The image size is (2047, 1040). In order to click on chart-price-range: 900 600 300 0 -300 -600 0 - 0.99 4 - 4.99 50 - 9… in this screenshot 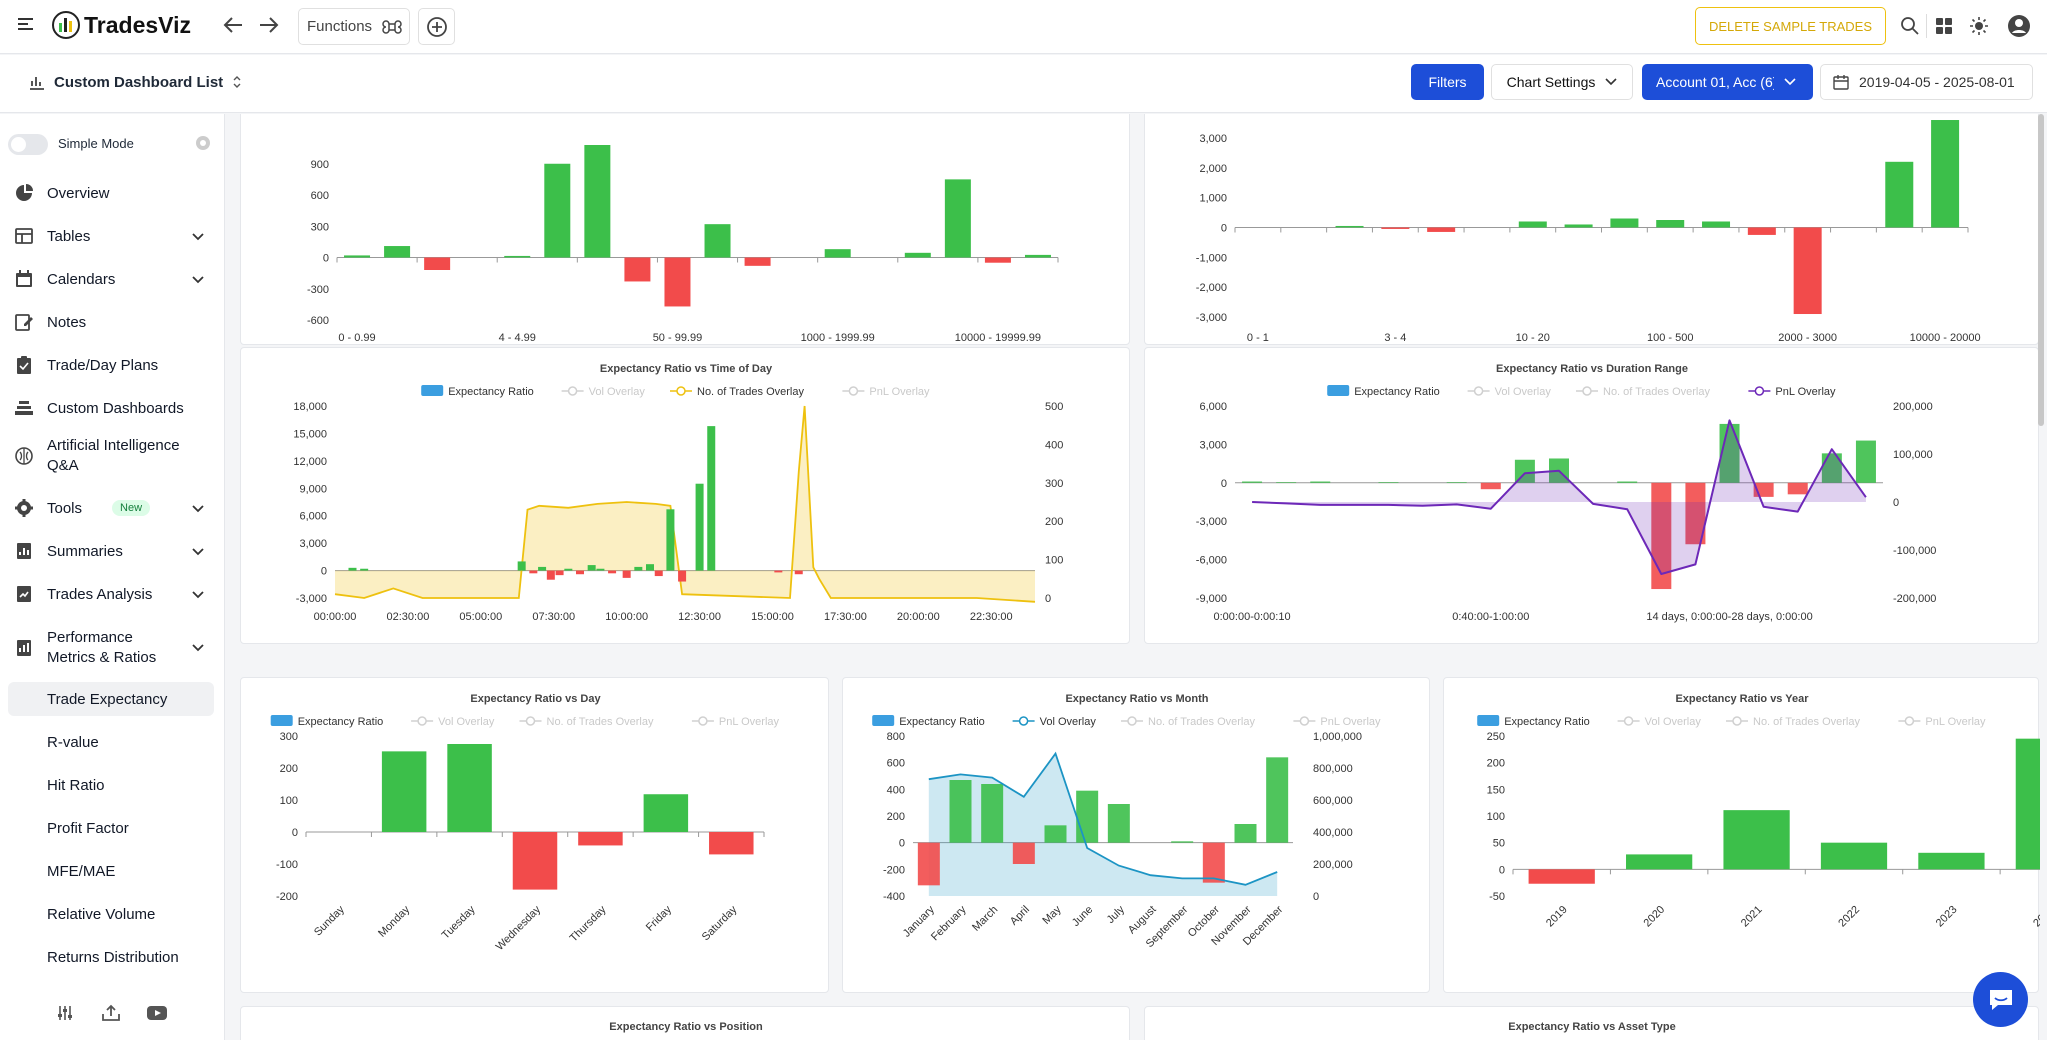, I will do `click(683, 244)`.